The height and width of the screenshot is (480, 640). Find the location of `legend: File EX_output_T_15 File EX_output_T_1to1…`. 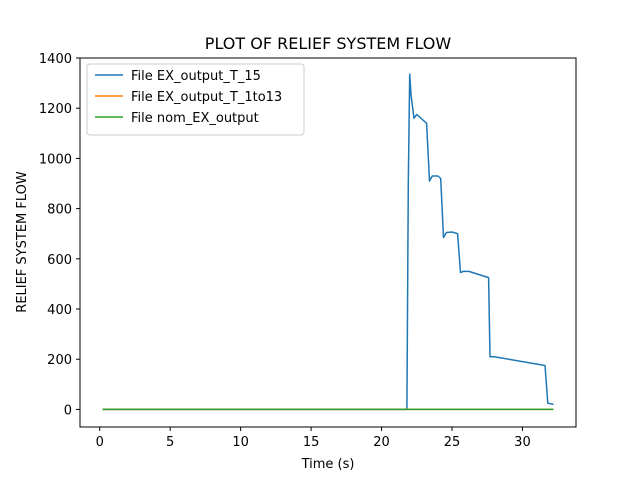

legend: File EX_output_T_15 File EX_output_T_1to1… is located at coordinates (195, 99).